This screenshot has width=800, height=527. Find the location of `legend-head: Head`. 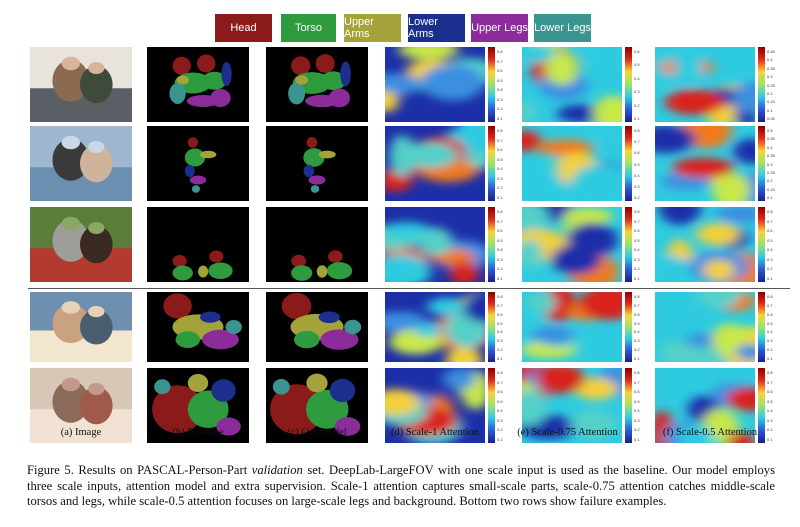

legend-head: Head is located at coordinates (243, 28).